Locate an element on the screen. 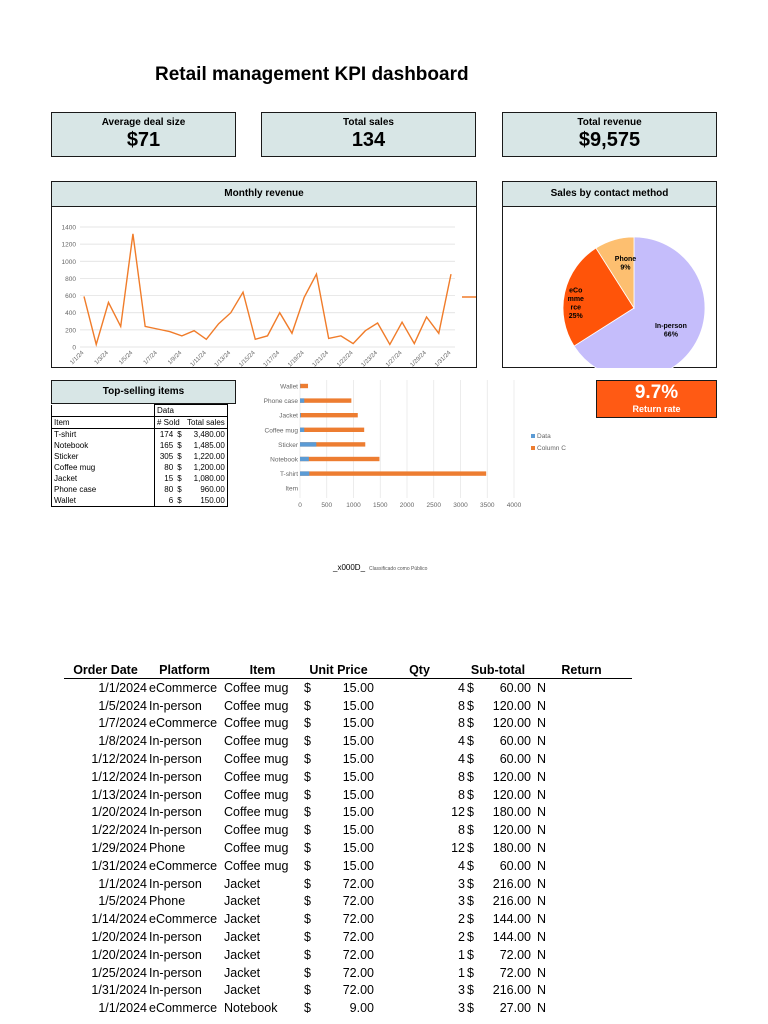 This screenshot has width=768, height=1024. cell-sold: 80 is located at coordinates (165, 489).